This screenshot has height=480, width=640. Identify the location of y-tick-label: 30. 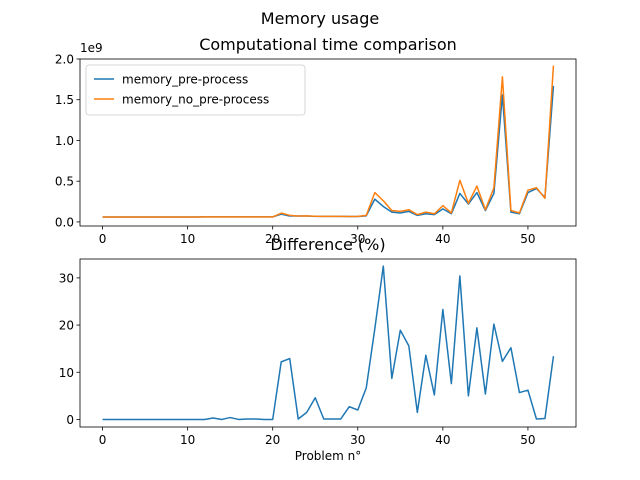
(66, 278).